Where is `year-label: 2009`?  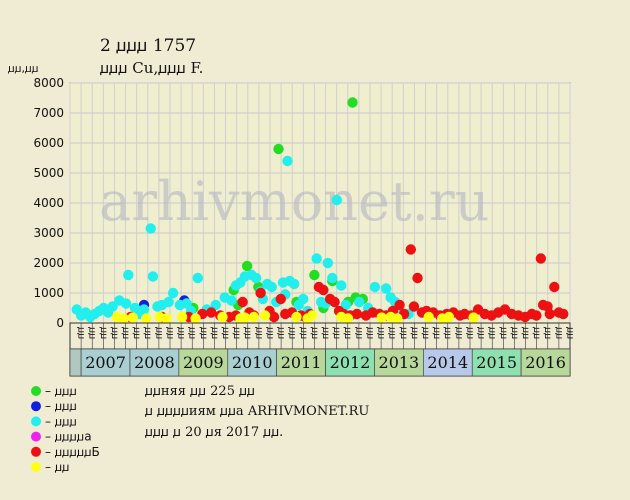
year-label: 2009 is located at coordinates (203, 362).